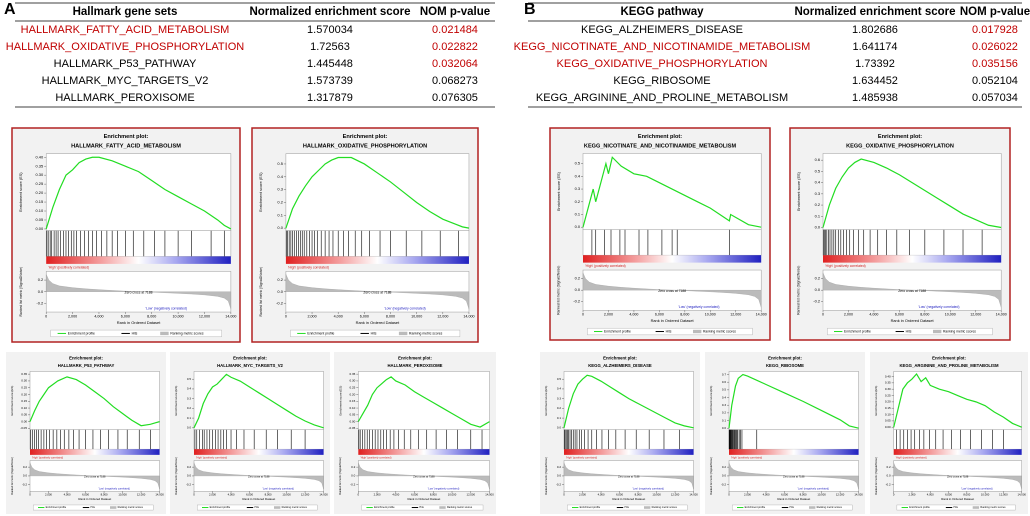 Image resolution: width=1030 pixels, height=516 pixels. I want to click on y-tick-label: 0.35, so click(353, 374).